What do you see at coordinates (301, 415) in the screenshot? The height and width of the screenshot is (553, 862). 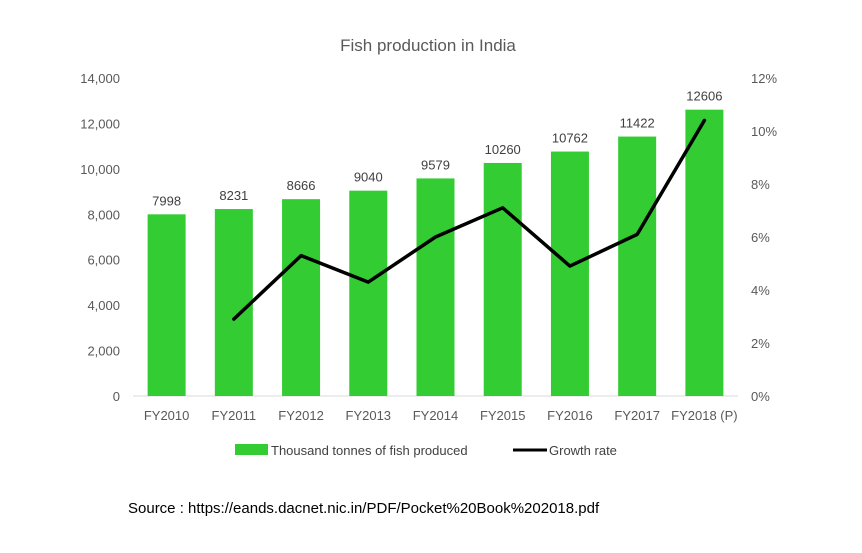 I see `x-tick-label: FY2012` at bounding box center [301, 415].